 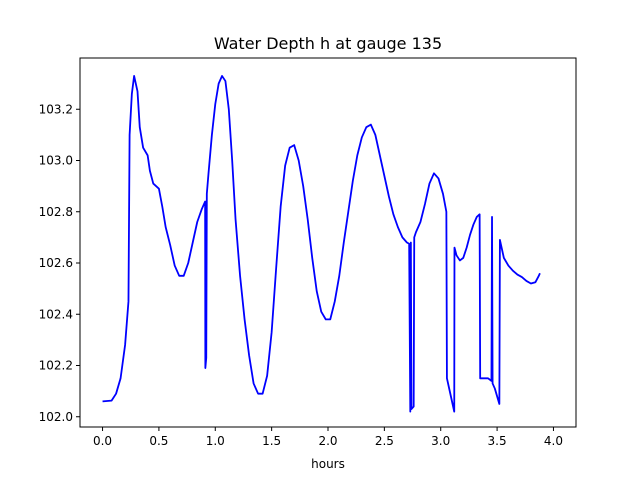 What do you see at coordinates (102, 441) in the screenshot?
I see `x-tick-label: 0.0` at bounding box center [102, 441].